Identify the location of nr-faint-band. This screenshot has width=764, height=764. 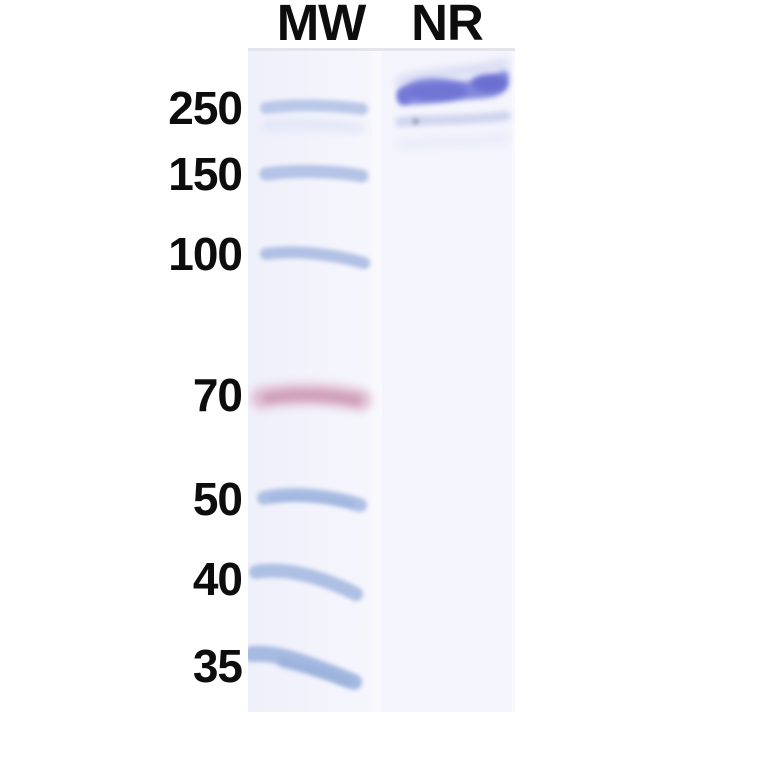
(453, 130).